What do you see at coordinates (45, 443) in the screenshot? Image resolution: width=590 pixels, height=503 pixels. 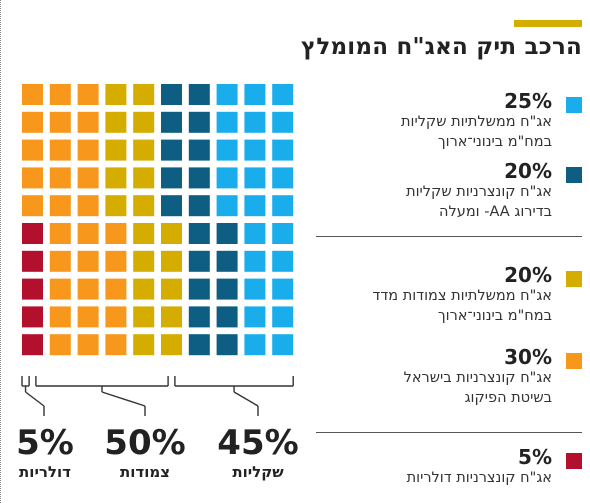 I see `group-percent: 5%` at bounding box center [45, 443].